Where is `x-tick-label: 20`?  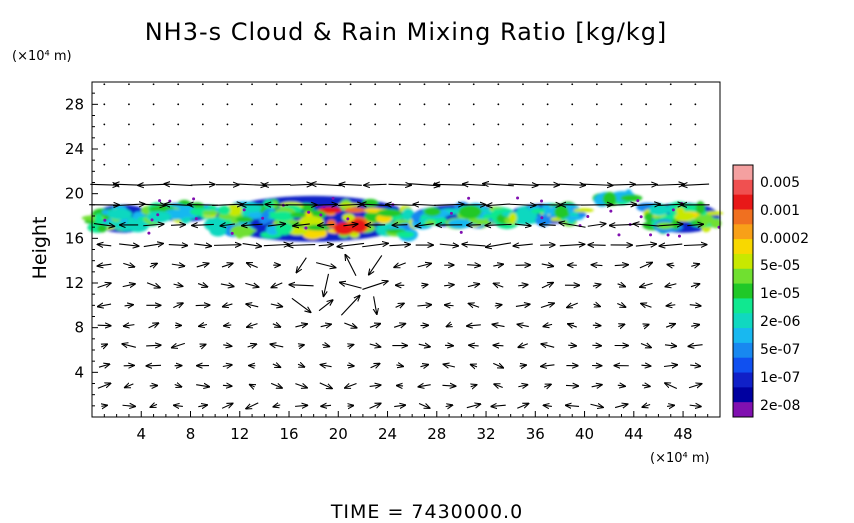
x-tick-label: 20 is located at coordinates (338, 434).